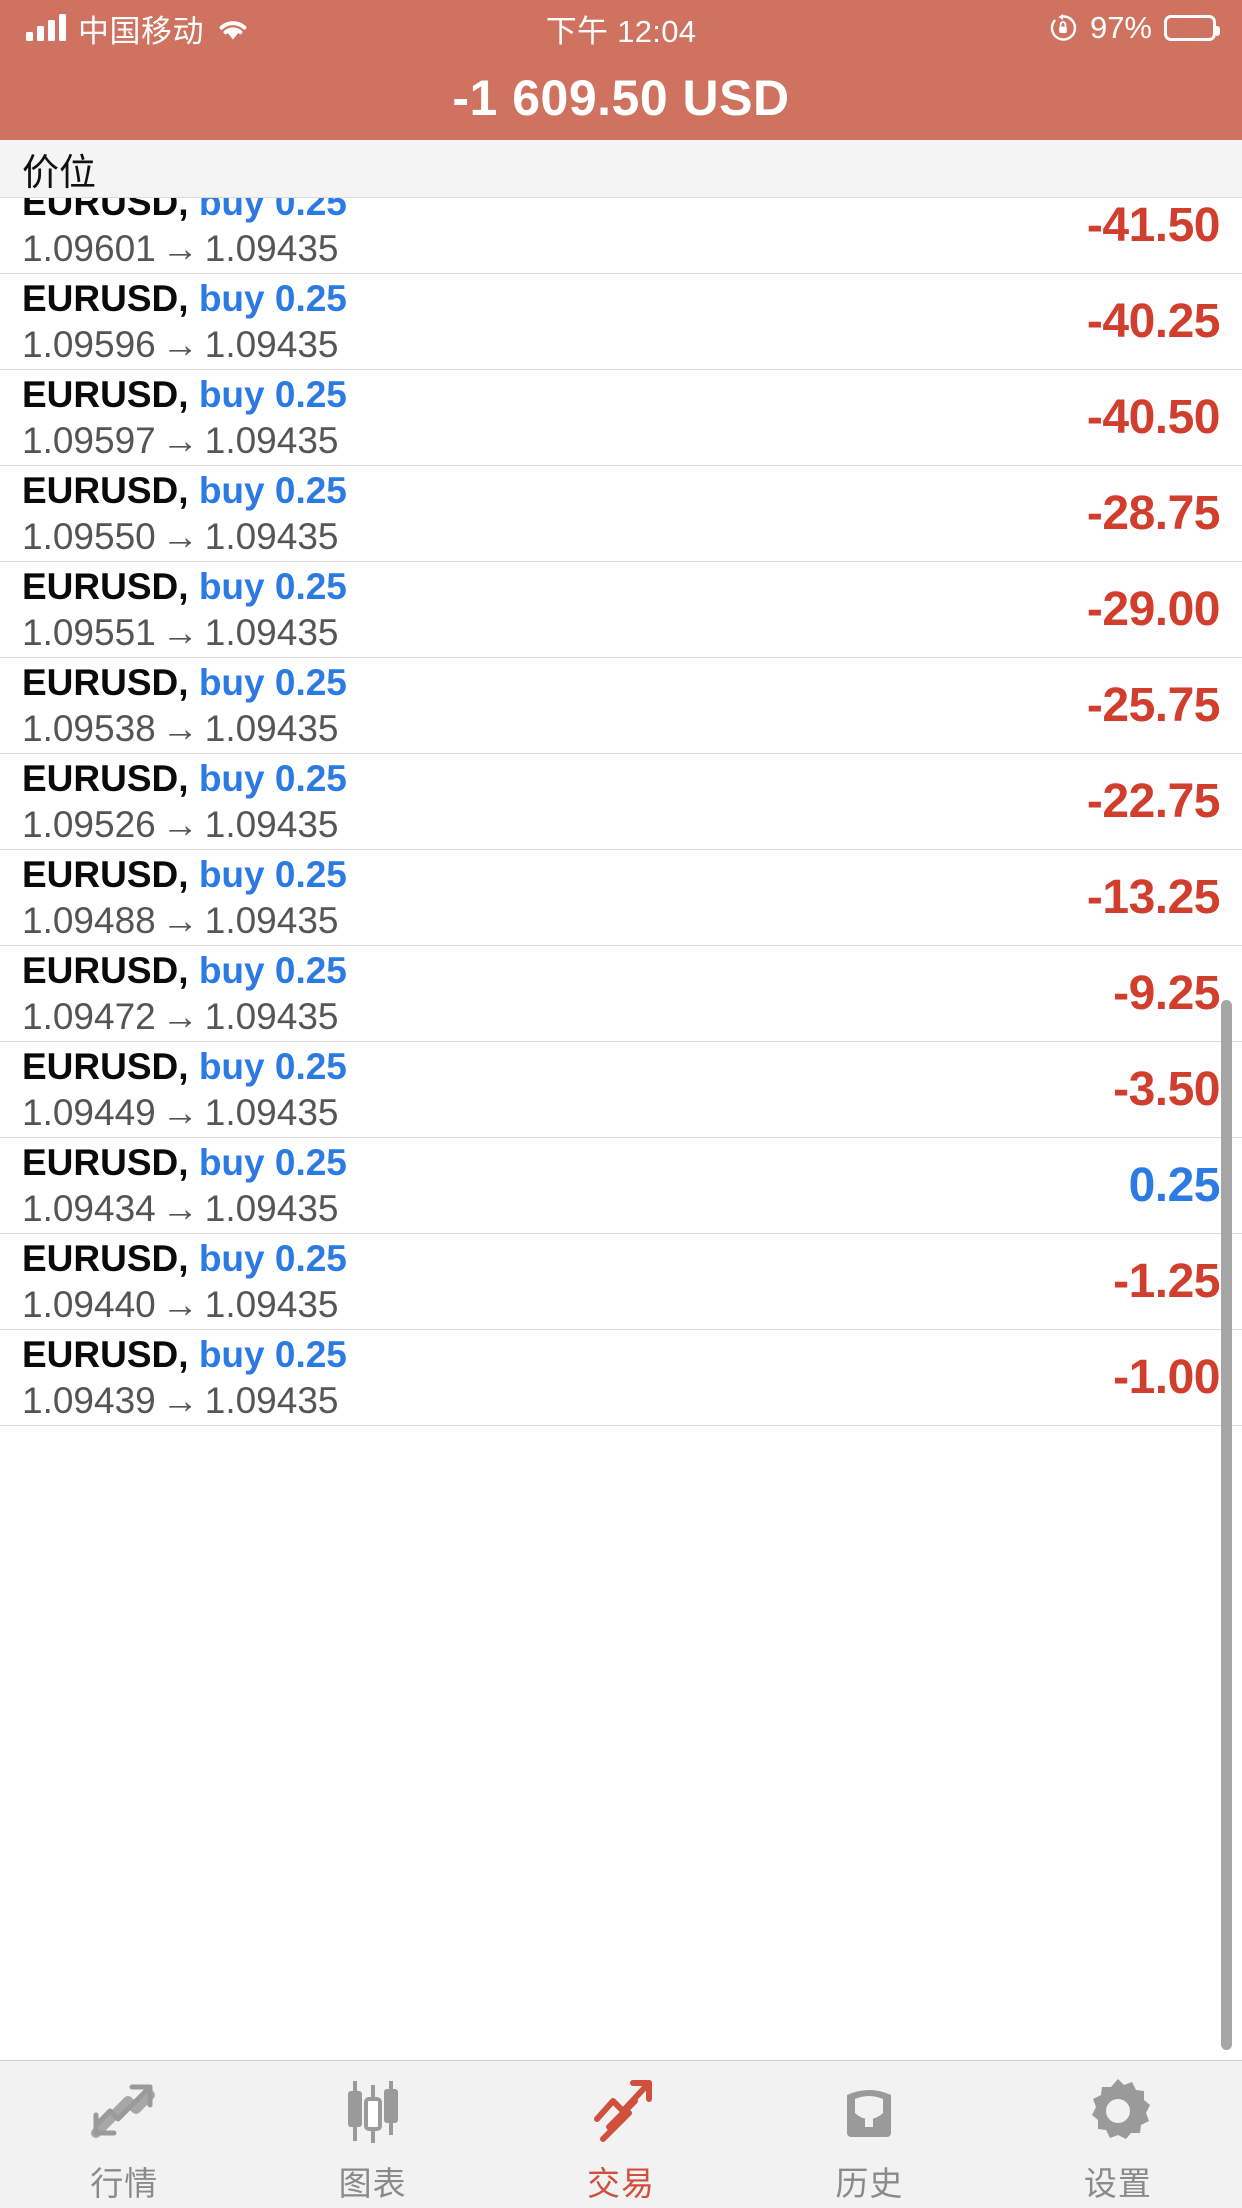 The image size is (1242, 2208). What do you see at coordinates (621, 322) in the screenshot?
I see `table-row: EURUSD, buy 0.25 1.09596 → 1.09435 -40.25` at bounding box center [621, 322].